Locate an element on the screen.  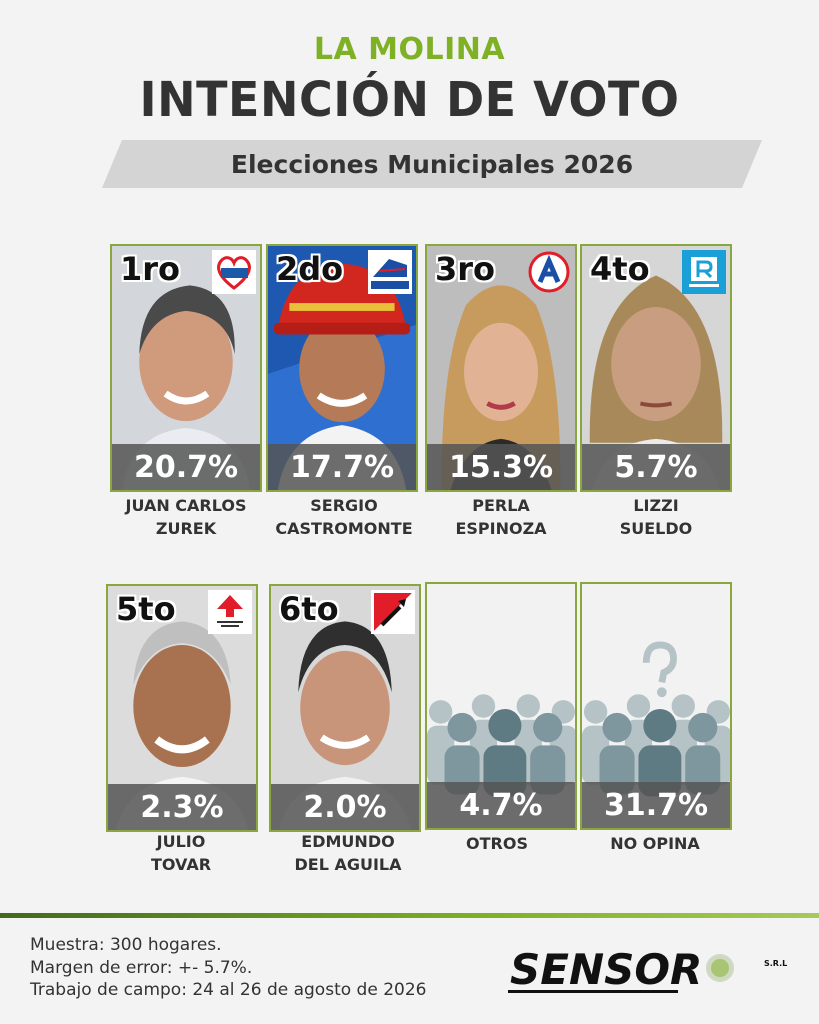
letter-a-icon is located at coordinates (549, 272).